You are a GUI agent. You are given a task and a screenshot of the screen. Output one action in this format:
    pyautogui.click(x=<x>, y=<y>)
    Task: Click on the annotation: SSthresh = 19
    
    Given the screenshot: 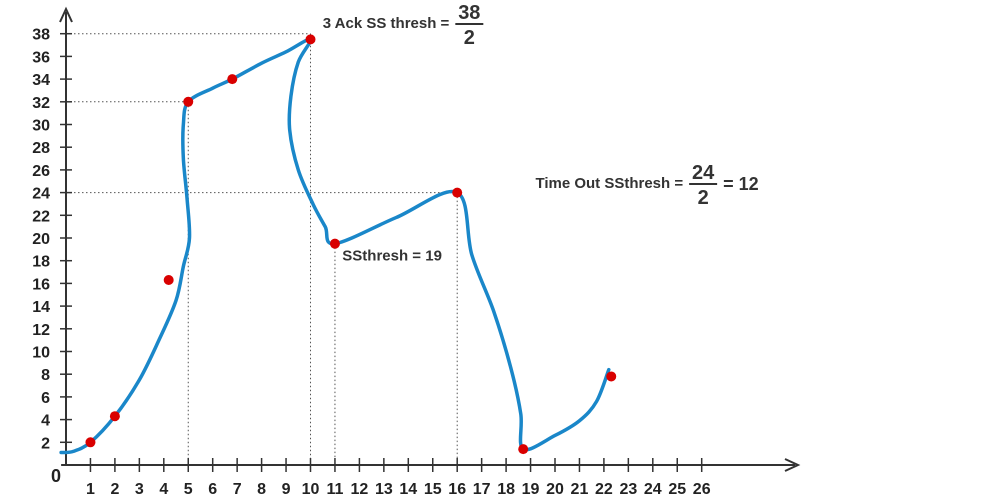 What is the action you would take?
    pyautogui.click(x=392, y=256)
    